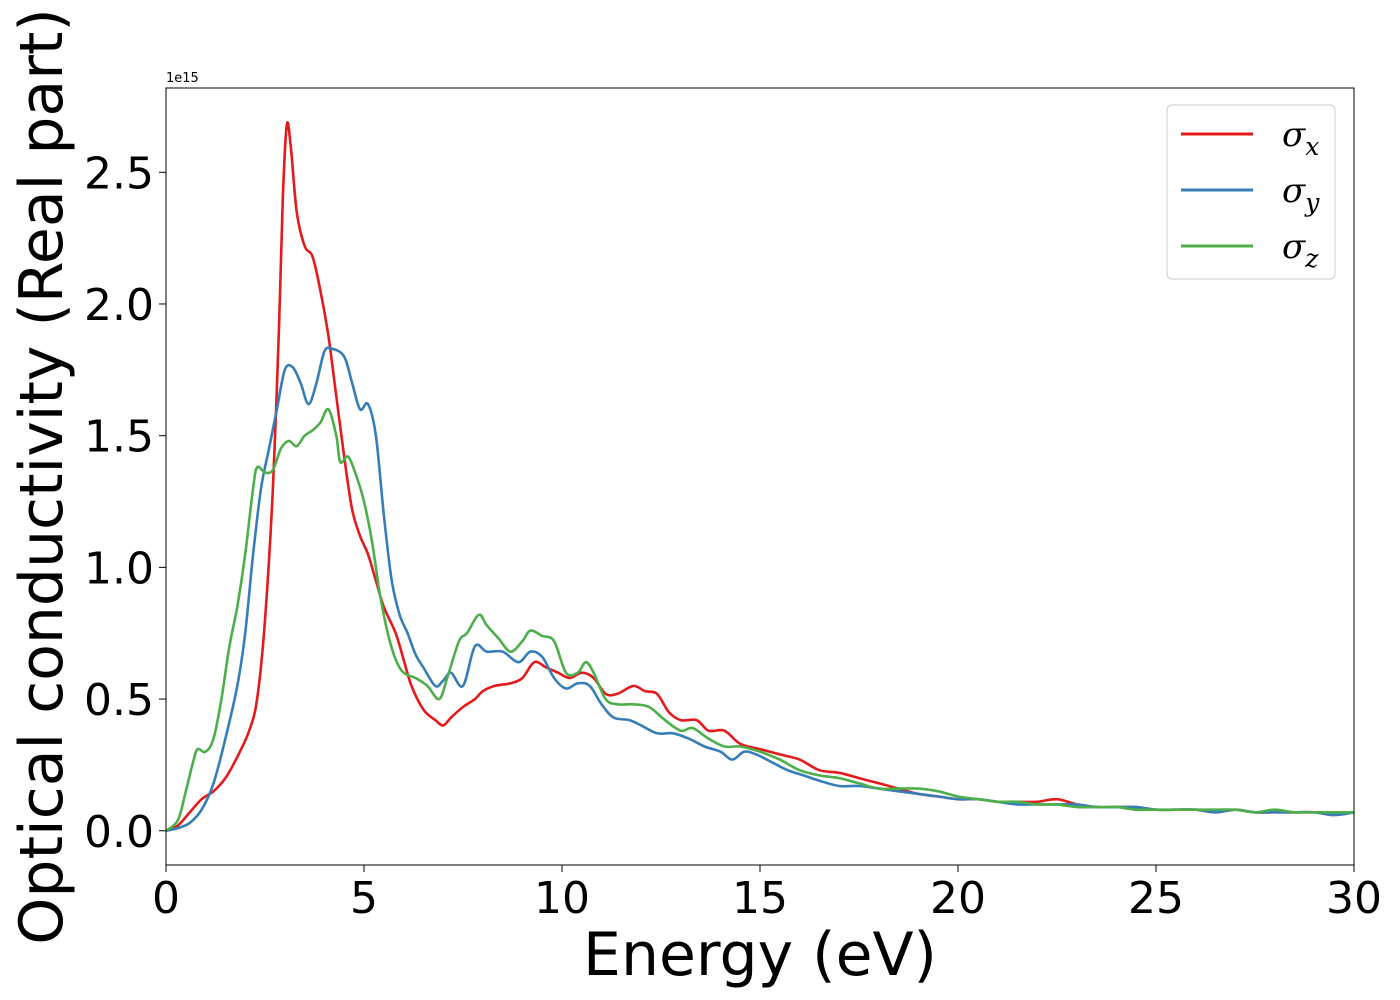 This screenshot has width=1400, height=1000. What do you see at coordinates (1300, 250) in the screenshot?
I see `legend-label: σz` at bounding box center [1300, 250].